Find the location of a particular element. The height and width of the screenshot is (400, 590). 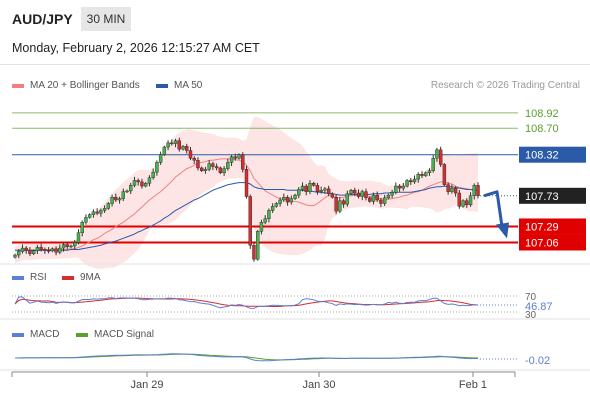

last-price-label: 107.73 is located at coordinates (542, 197).